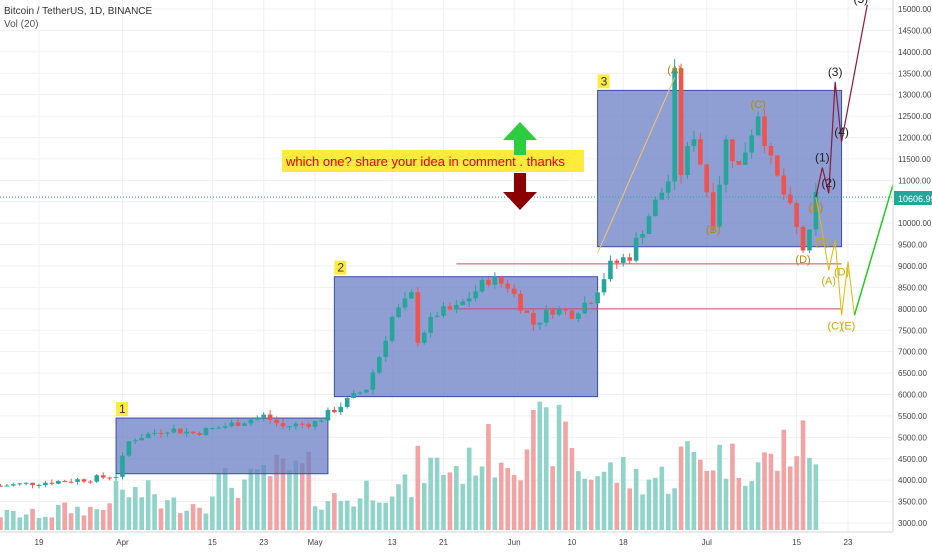 The height and width of the screenshot is (555, 932). Describe the element at coordinates (915, 223) in the screenshot. I see `y-tick-label: 10000.00` at that location.